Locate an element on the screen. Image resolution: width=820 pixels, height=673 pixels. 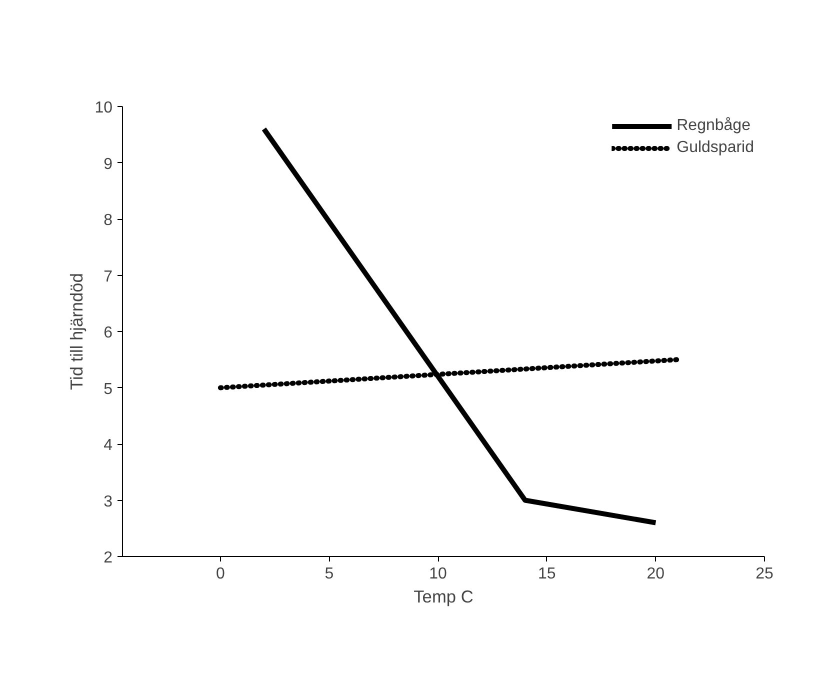
x-axis-title: Temp C is located at coordinates (444, 596).